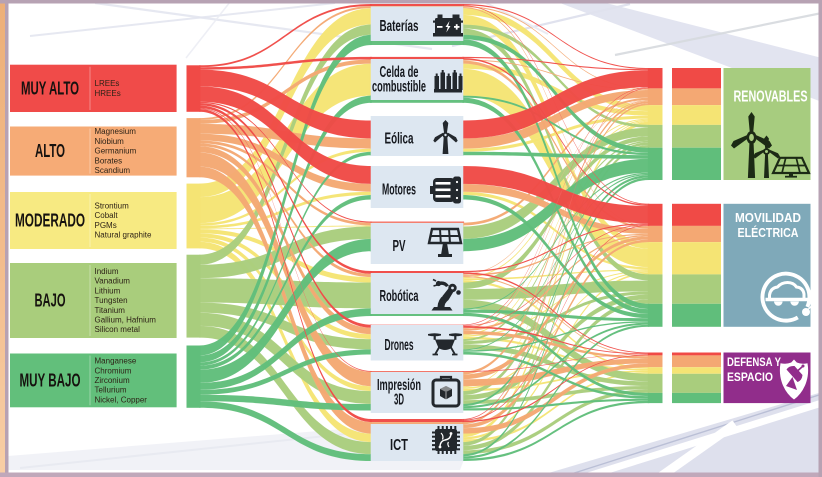  Describe the element at coordinates (106, 225) in the screenshot. I see `svg-text: PGMs` at that location.